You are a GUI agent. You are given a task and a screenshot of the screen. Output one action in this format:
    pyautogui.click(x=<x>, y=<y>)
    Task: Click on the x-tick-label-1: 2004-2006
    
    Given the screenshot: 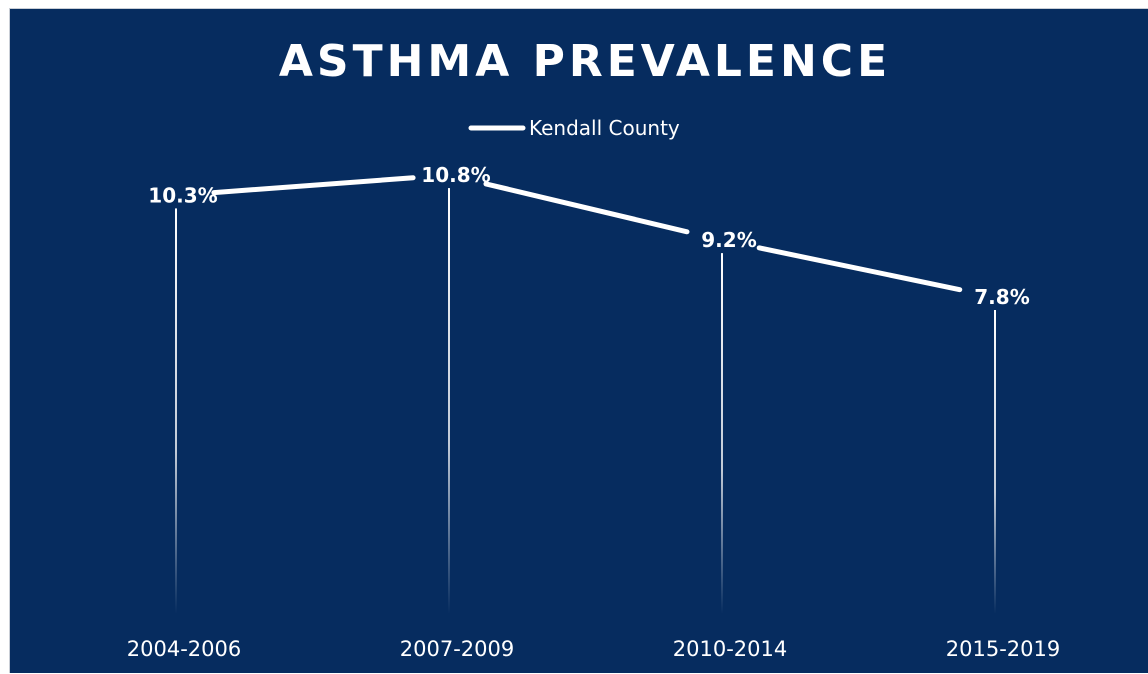 What is the action you would take?
    pyautogui.click(x=184, y=649)
    